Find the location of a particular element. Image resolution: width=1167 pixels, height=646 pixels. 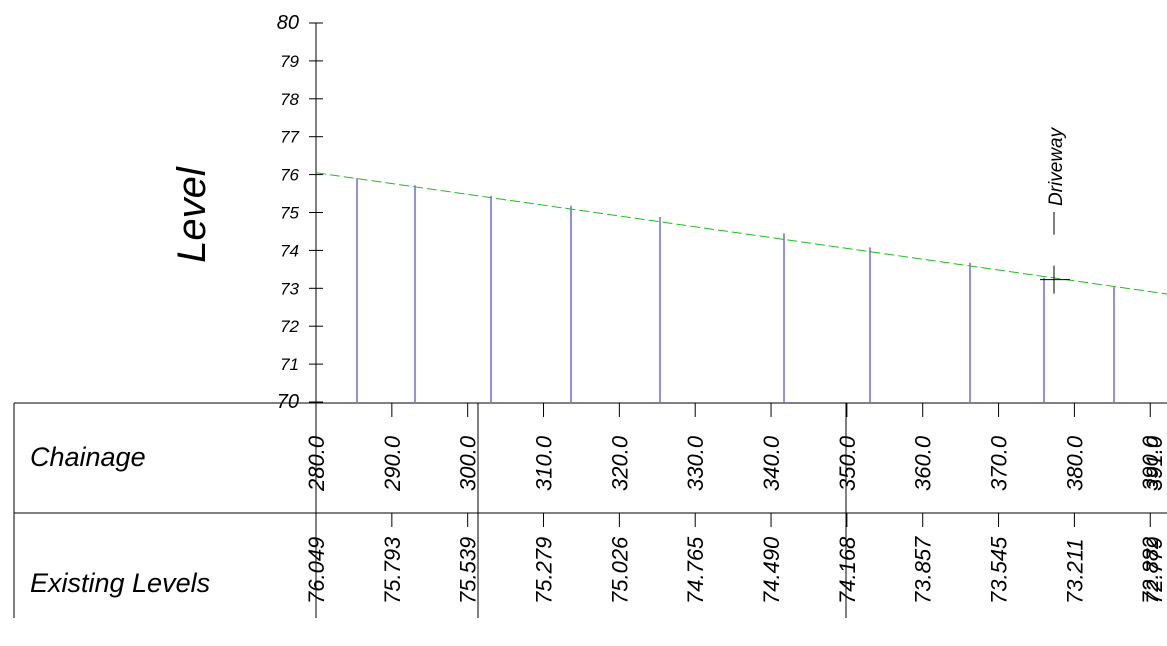

existing-level-value: 75.793 is located at coordinates (392, 570).